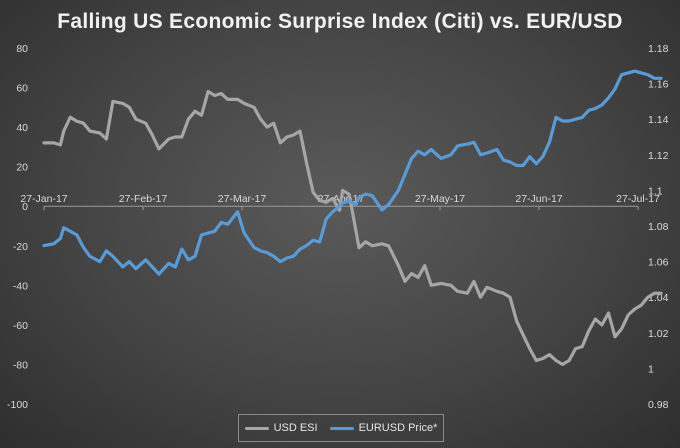  I want to click on legend-swatch-eurusd, so click(341, 428).